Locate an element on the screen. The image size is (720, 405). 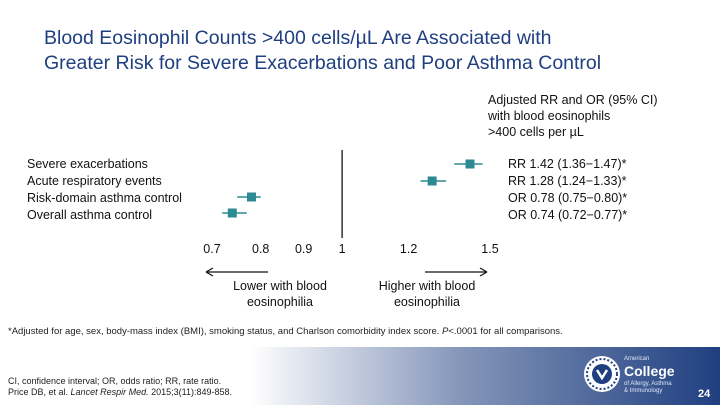
logo-sub-line-1: of Allergy, Asthma is located at coordinates (648, 384).